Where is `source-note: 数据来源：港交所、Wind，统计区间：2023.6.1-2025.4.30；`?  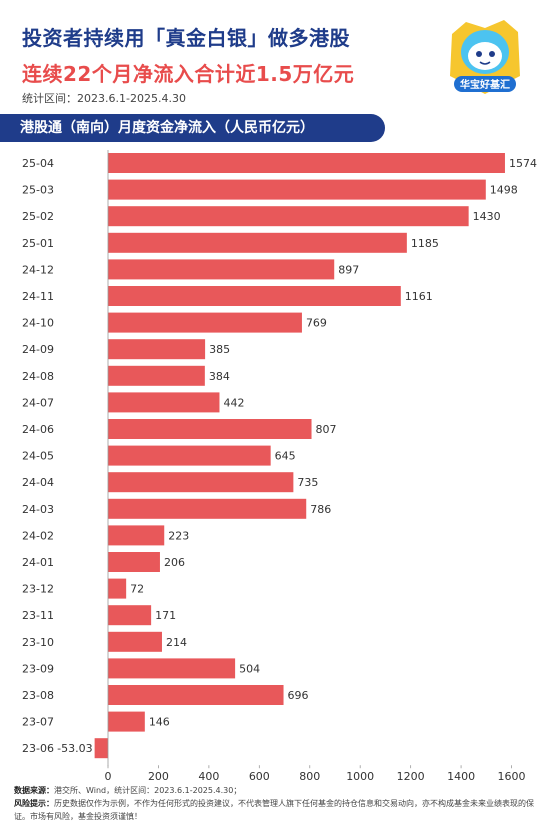 source-note: 数据来源：港交所、Wind，统计区间：2023.6.1-2025.4.30； is located at coordinates (278, 790).